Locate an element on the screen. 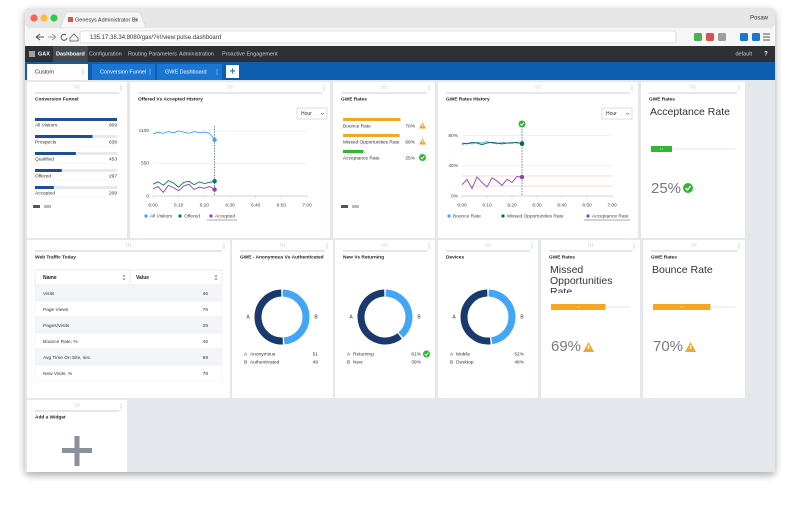  add-tab-button is located at coordinates (232, 71).